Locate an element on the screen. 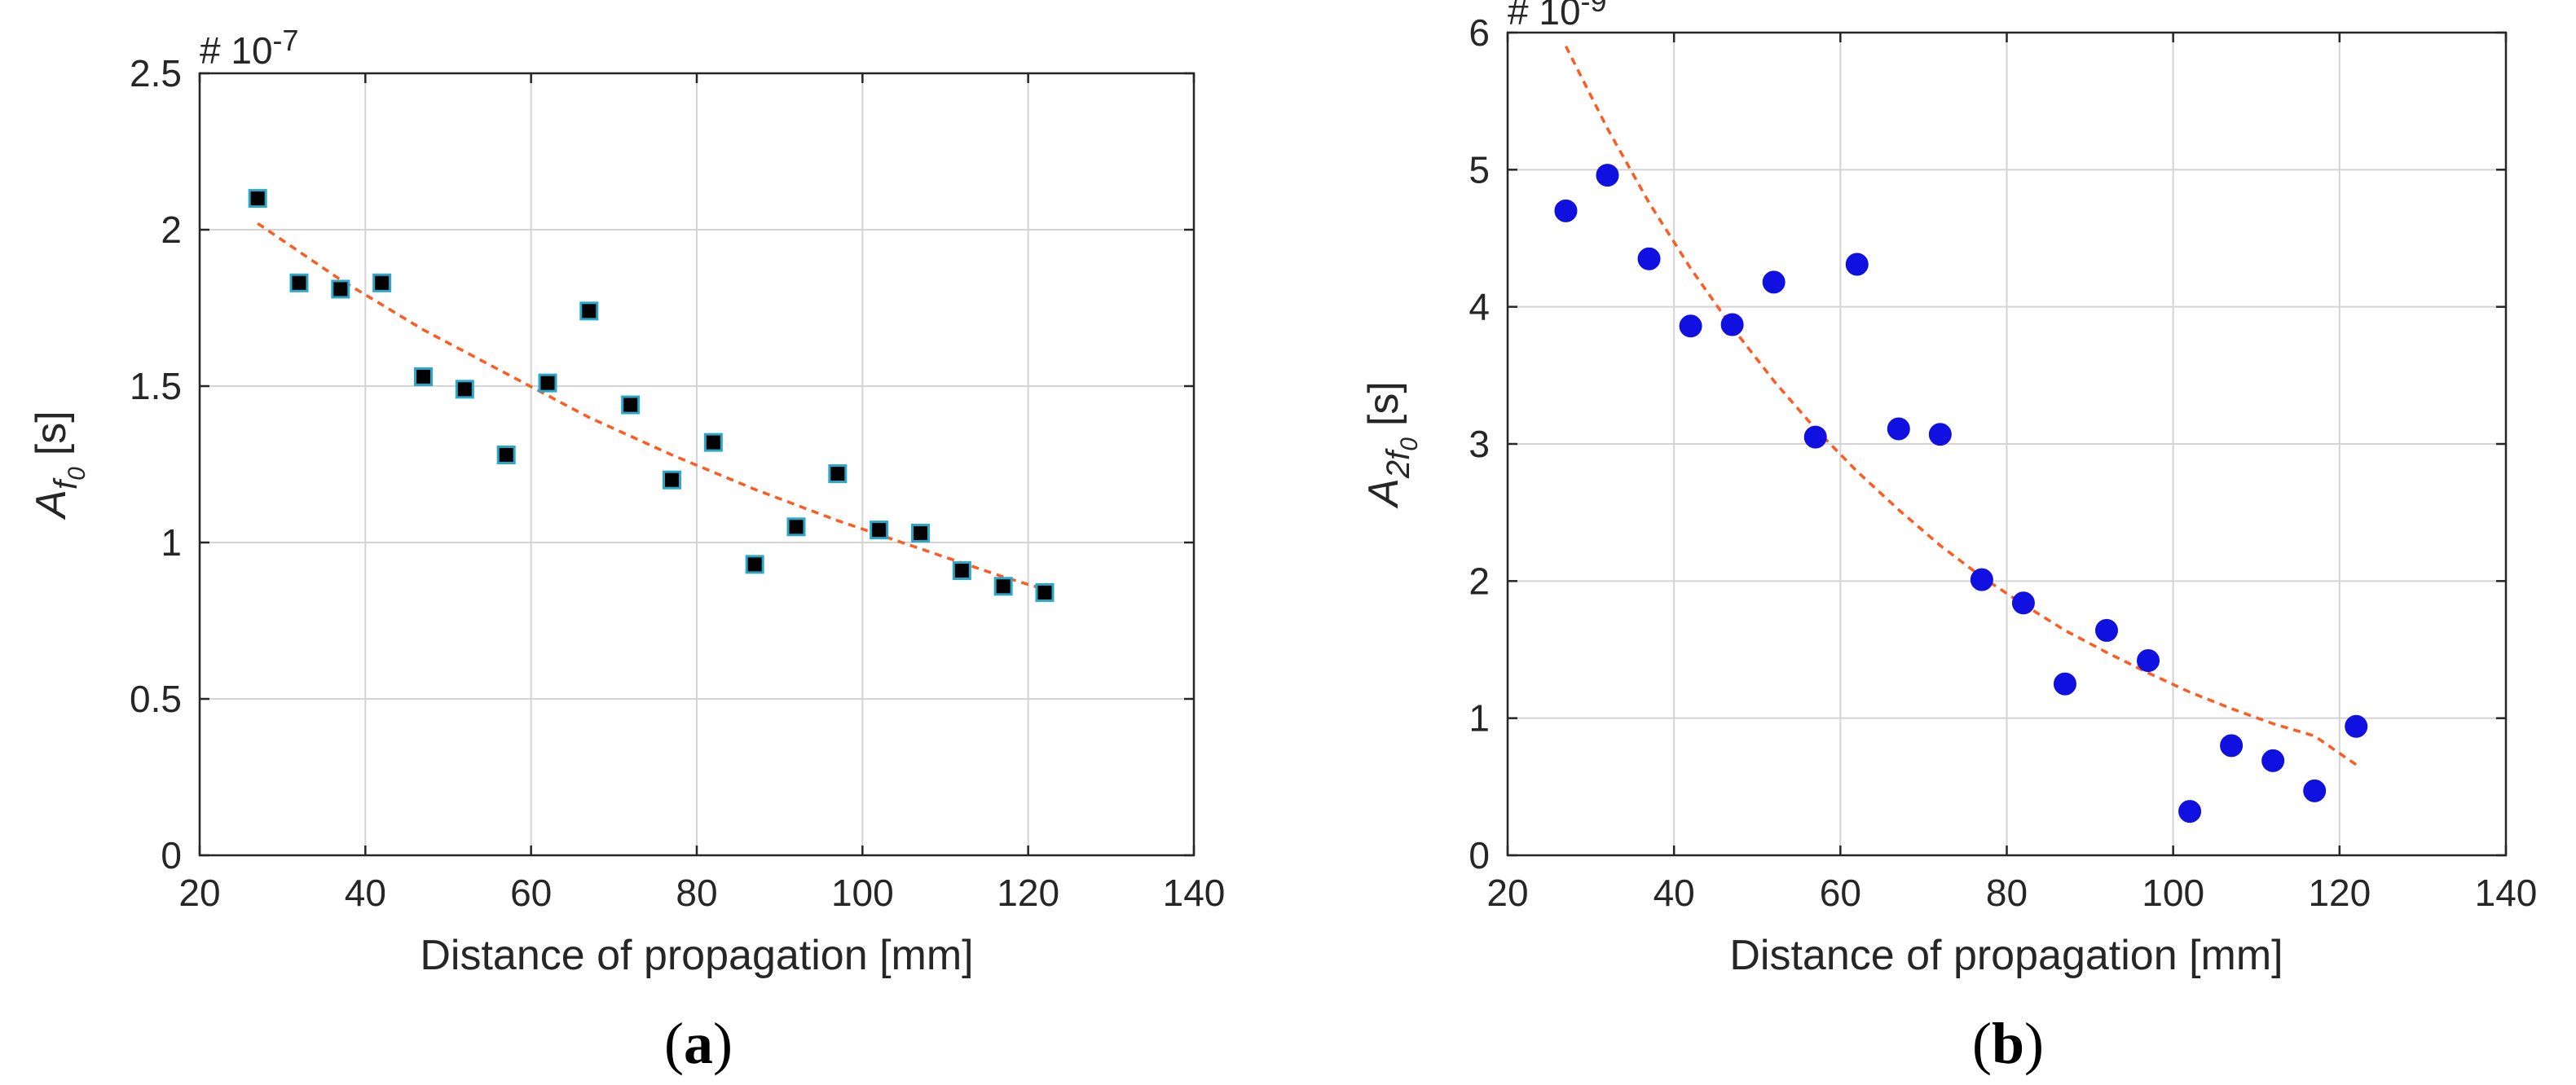  fit-curve-a is located at coordinates (651, 406).